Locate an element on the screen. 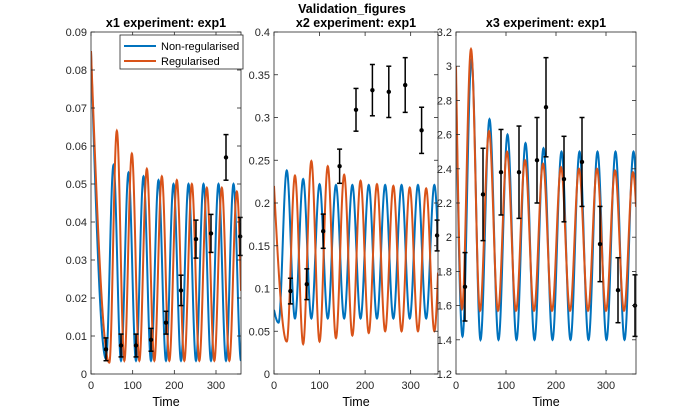  y-tick-label: 3.2 is located at coordinates (444, 33).